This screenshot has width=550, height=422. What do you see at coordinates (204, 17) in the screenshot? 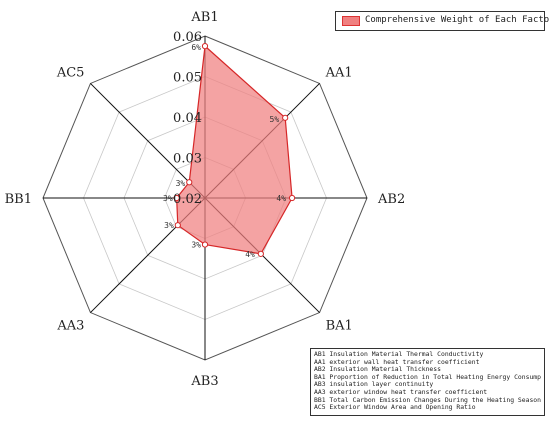
I see `axis-label: AB1` at bounding box center [204, 17].